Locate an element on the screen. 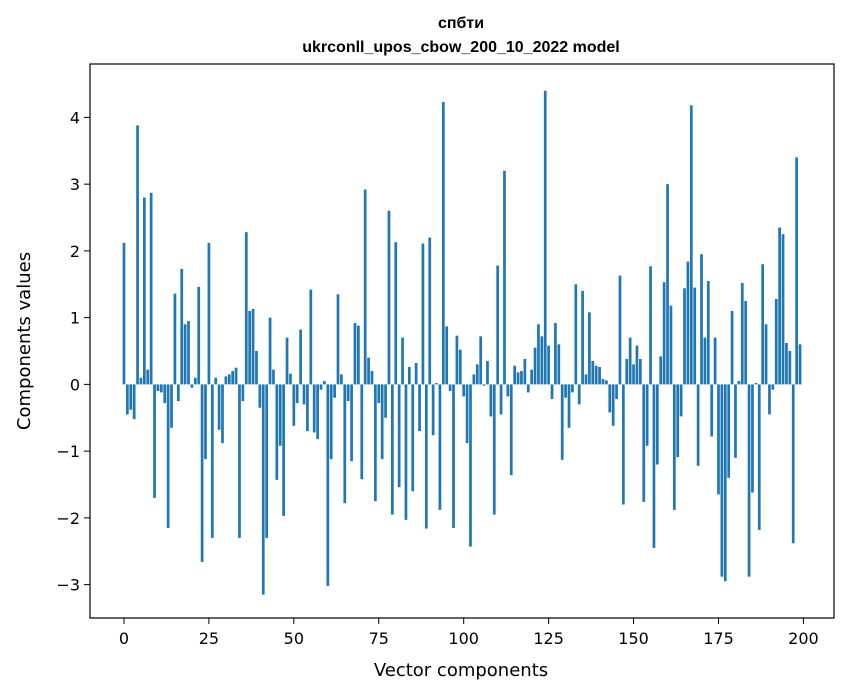 The width and height of the screenshot is (847, 696). x-tick-label-100: 100 is located at coordinates (463, 638).